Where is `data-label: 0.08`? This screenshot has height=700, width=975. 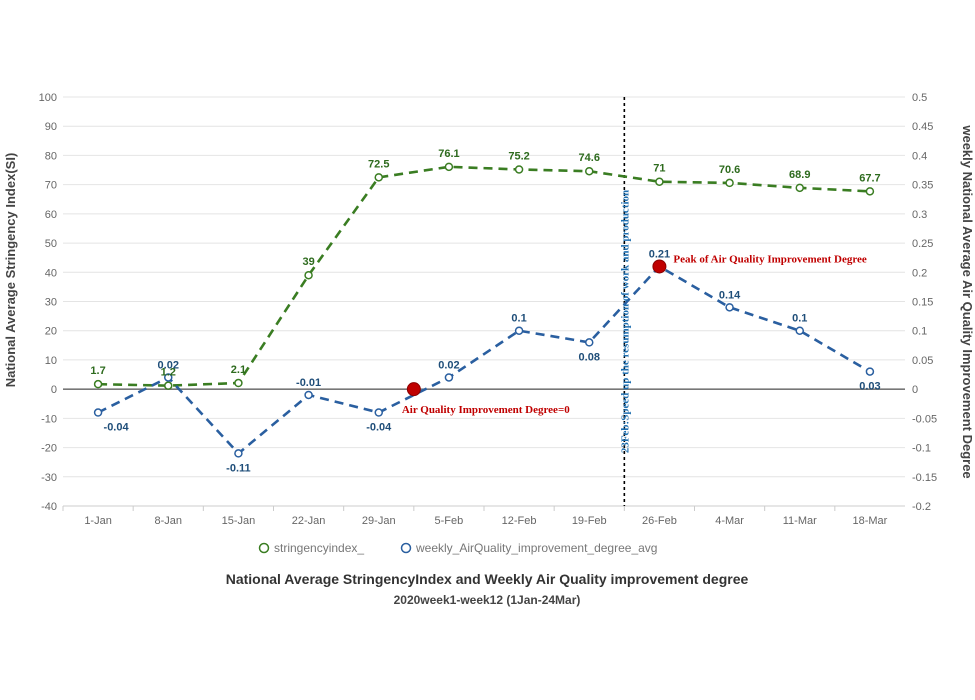
data-label: 0.08 is located at coordinates (589, 357).